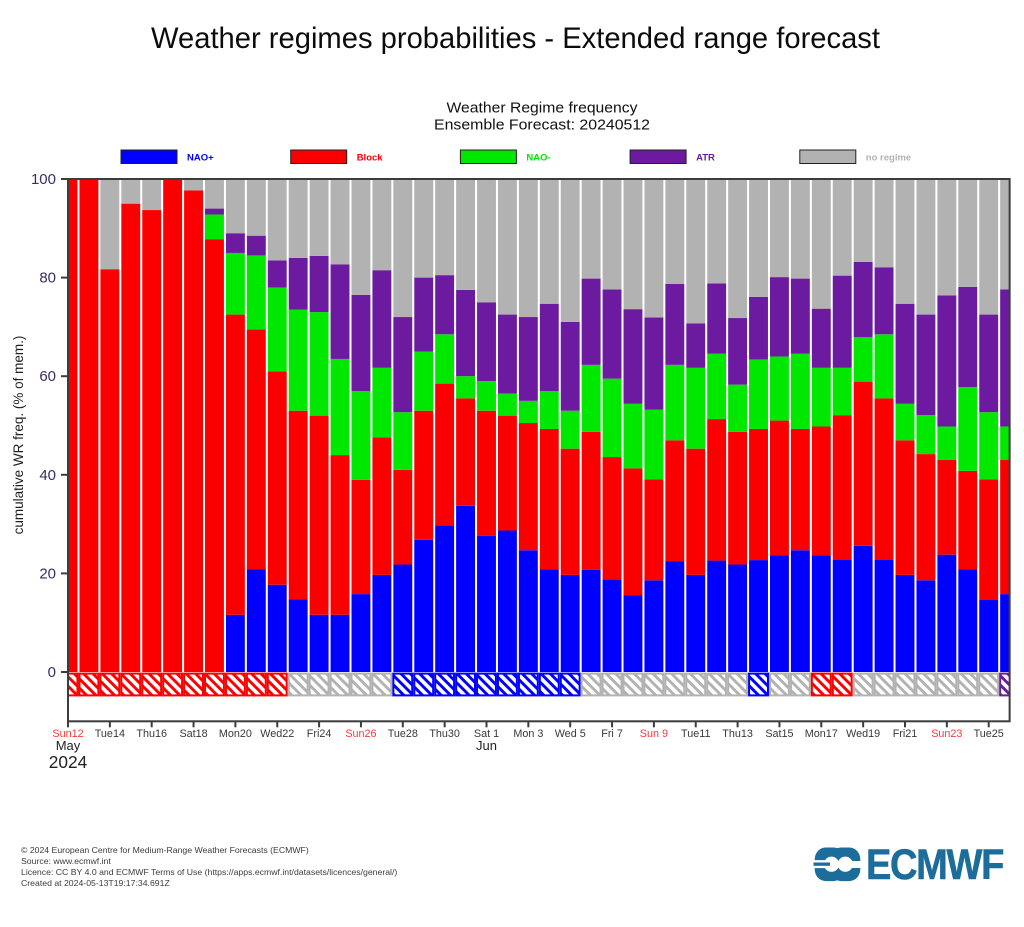 Image resolution: width=1024 pixels, height=927 pixels. What do you see at coordinates (47, 376) in the screenshot?
I see `svg-text: 60` at bounding box center [47, 376].